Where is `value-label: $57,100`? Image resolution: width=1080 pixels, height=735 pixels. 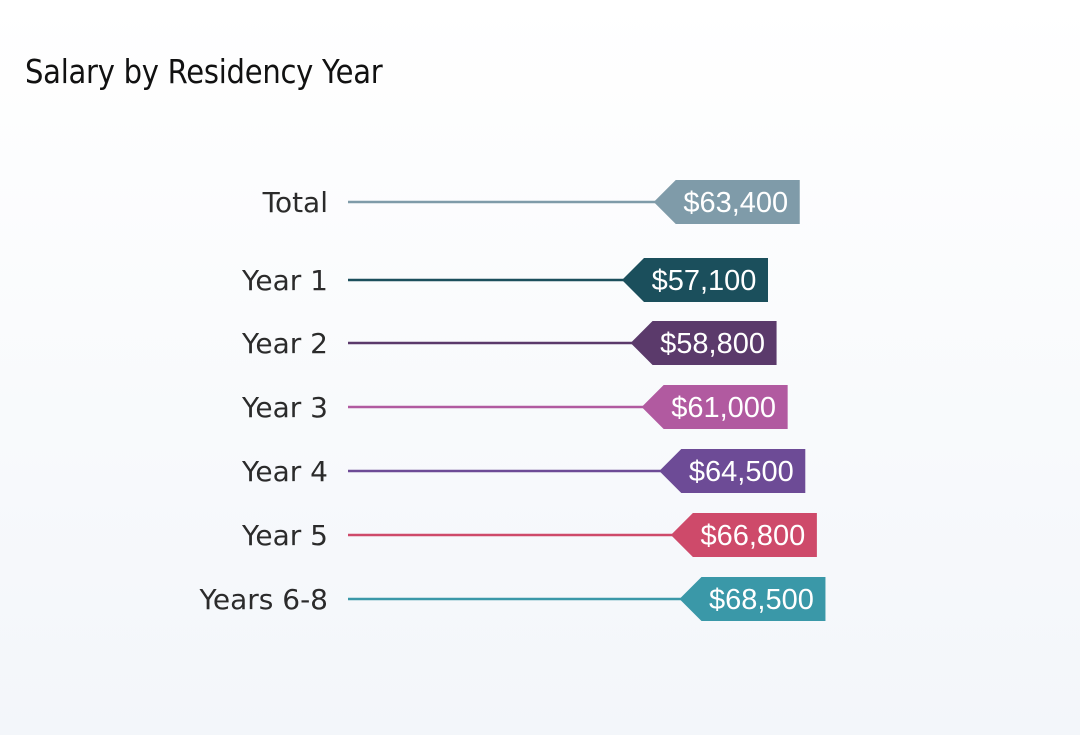 value-label: $57,100 is located at coordinates (704, 281).